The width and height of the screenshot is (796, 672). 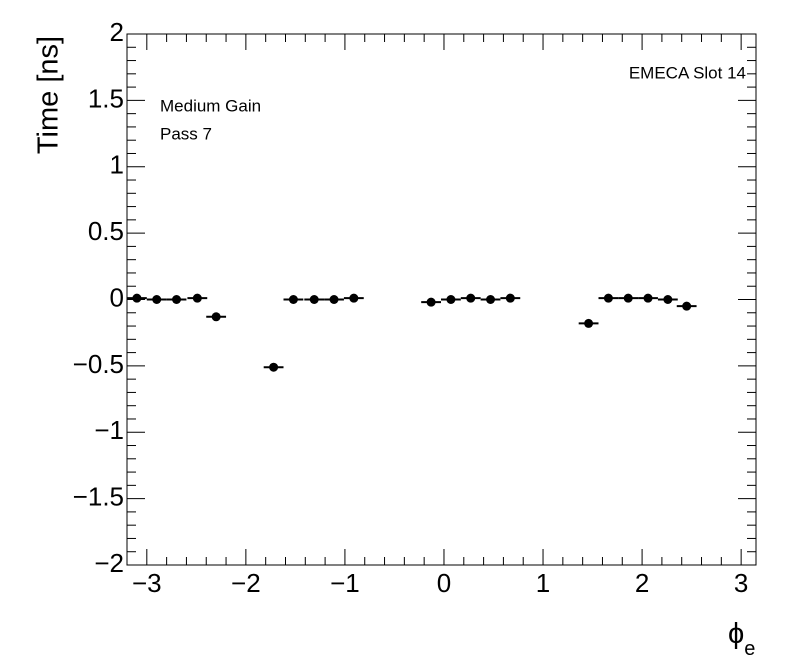 What do you see at coordinates (117, 165) in the screenshot?
I see `y-tick-label: 1` at bounding box center [117, 165].